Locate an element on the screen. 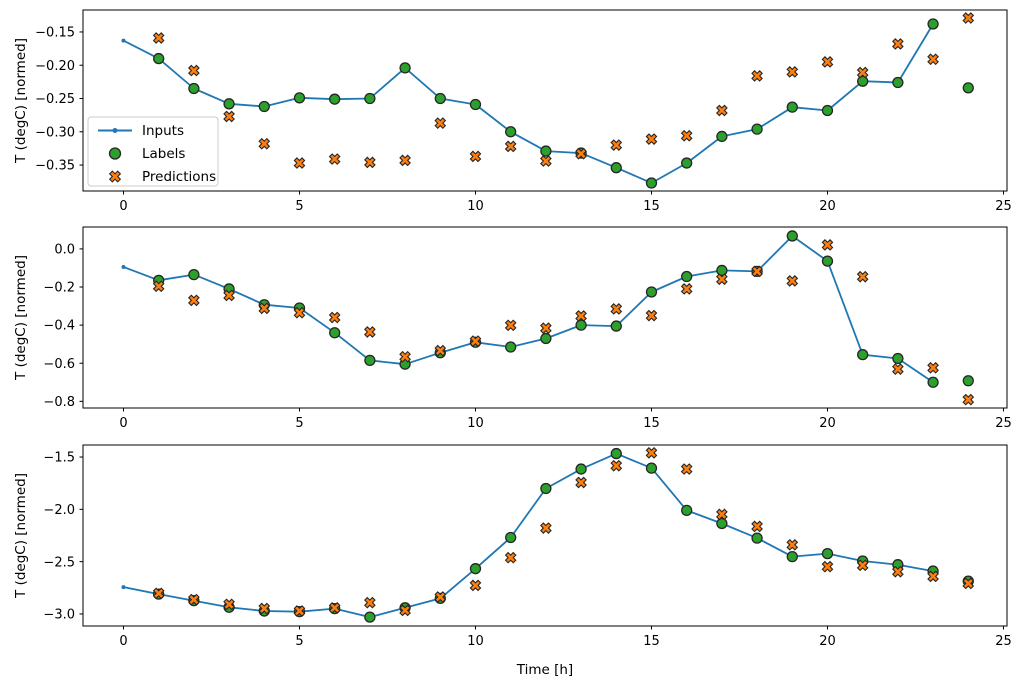  legend-item-label: Inputs is located at coordinates (163, 131).